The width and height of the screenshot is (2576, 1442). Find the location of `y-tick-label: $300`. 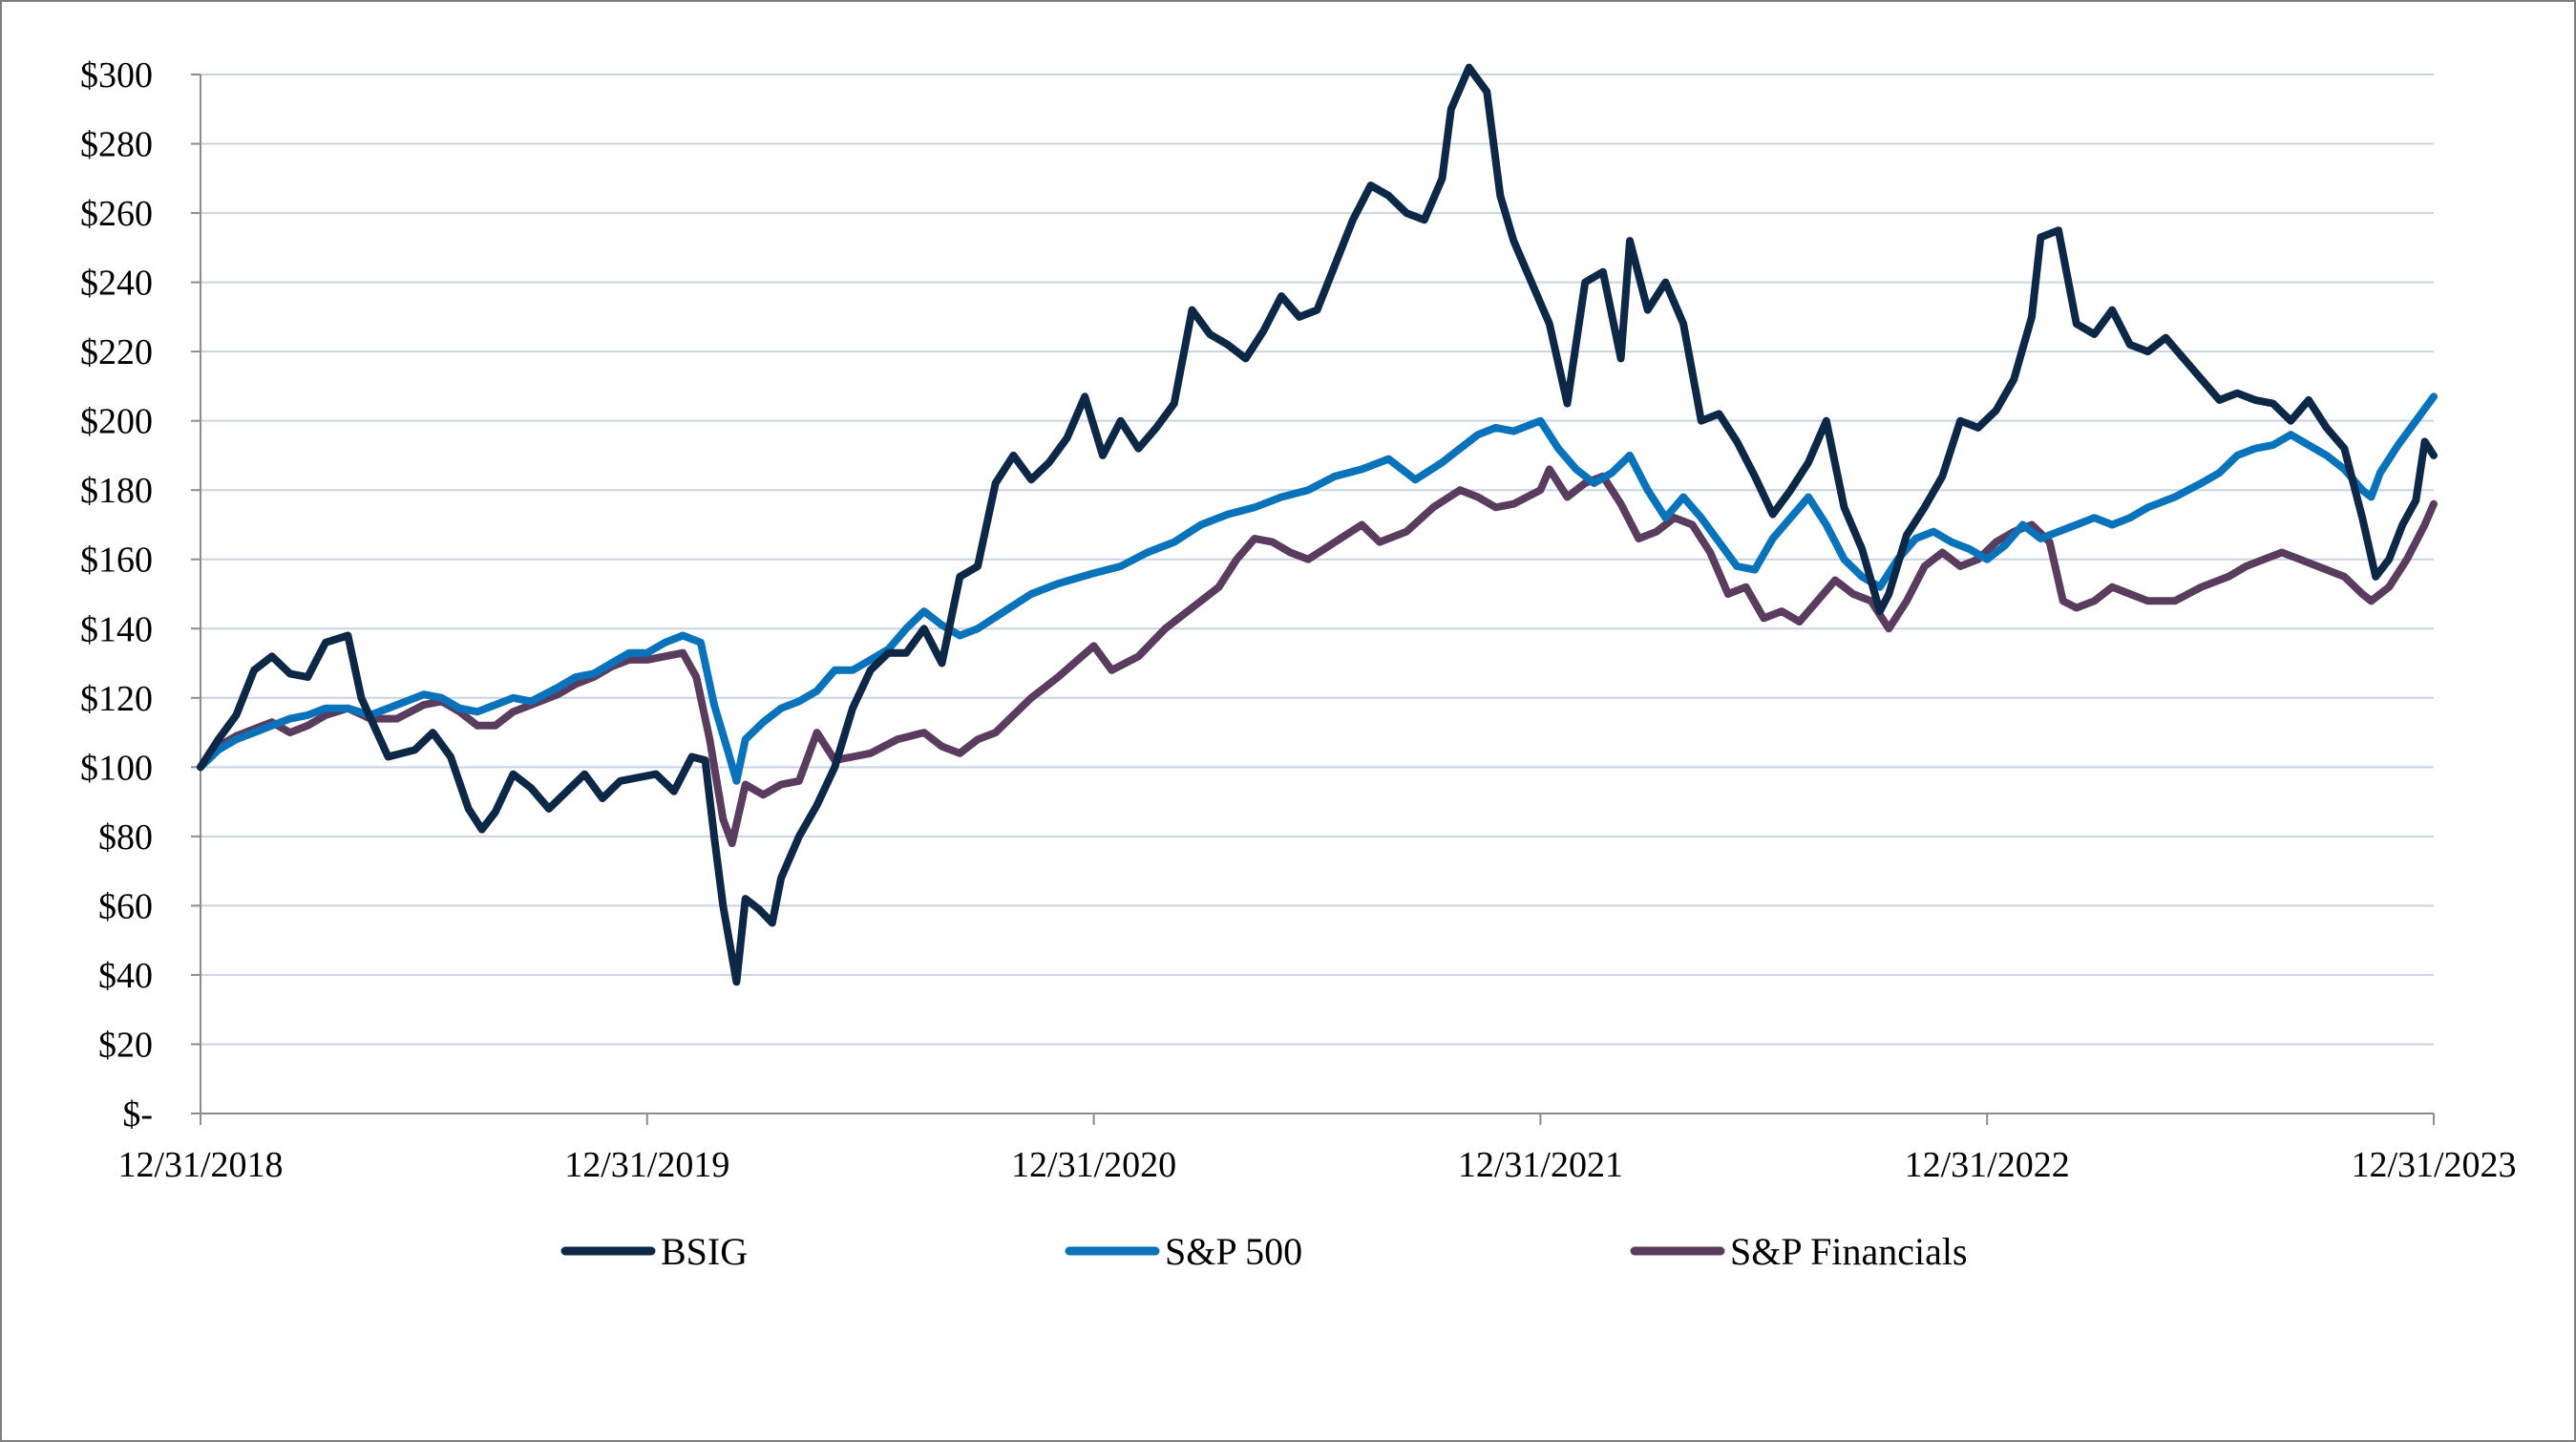

y-tick-label: $300 is located at coordinates (116, 75).